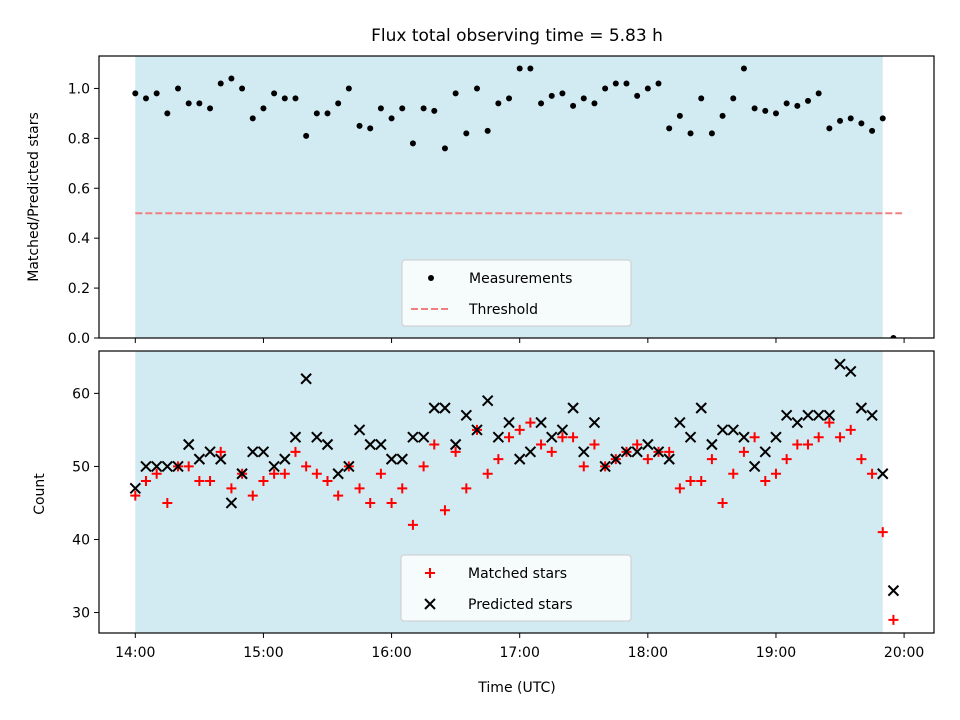 The width and height of the screenshot is (960, 720). What do you see at coordinates (503, 310) in the screenshot?
I see `top-legend-label: Threshold` at bounding box center [503, 310].